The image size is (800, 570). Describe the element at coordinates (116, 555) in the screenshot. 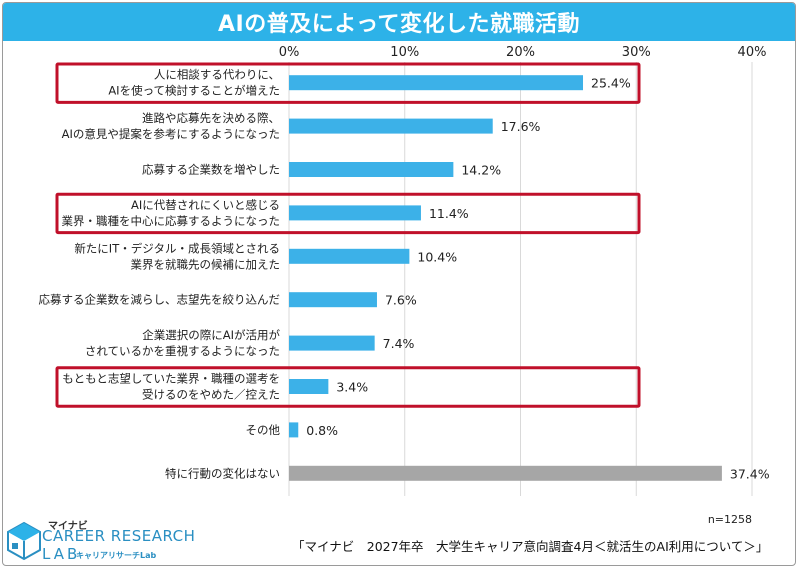

I see `logo-brand-jp: キャリアリサーチLab` at that location.